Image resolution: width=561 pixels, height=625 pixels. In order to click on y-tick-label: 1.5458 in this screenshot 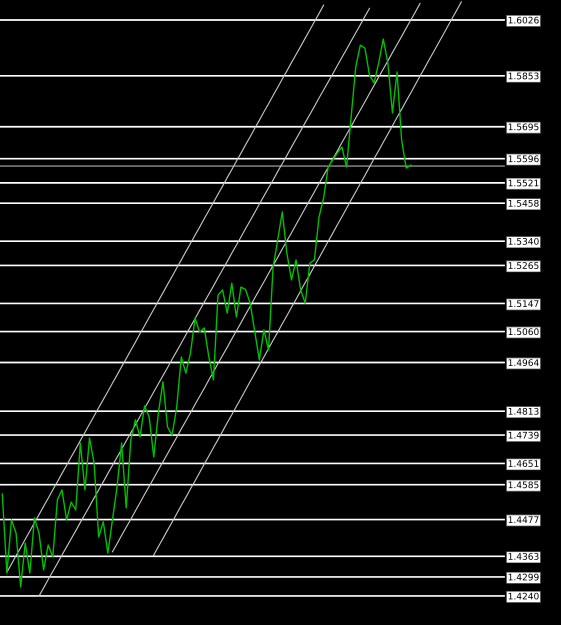, I will do `click(523, 203)`.